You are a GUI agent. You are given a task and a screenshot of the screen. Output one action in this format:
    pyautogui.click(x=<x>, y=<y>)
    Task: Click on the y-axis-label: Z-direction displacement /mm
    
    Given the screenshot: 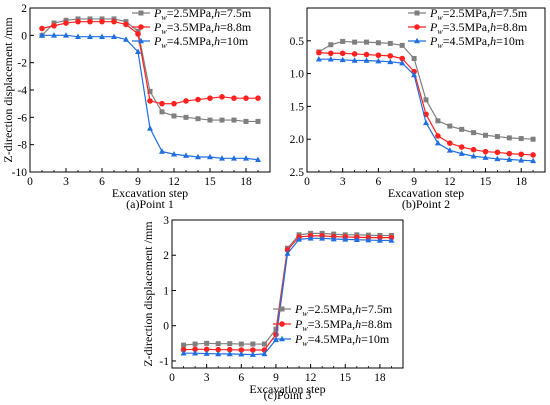 What is the action you would take?
    pyautogui.click(x=148, y=294)
    